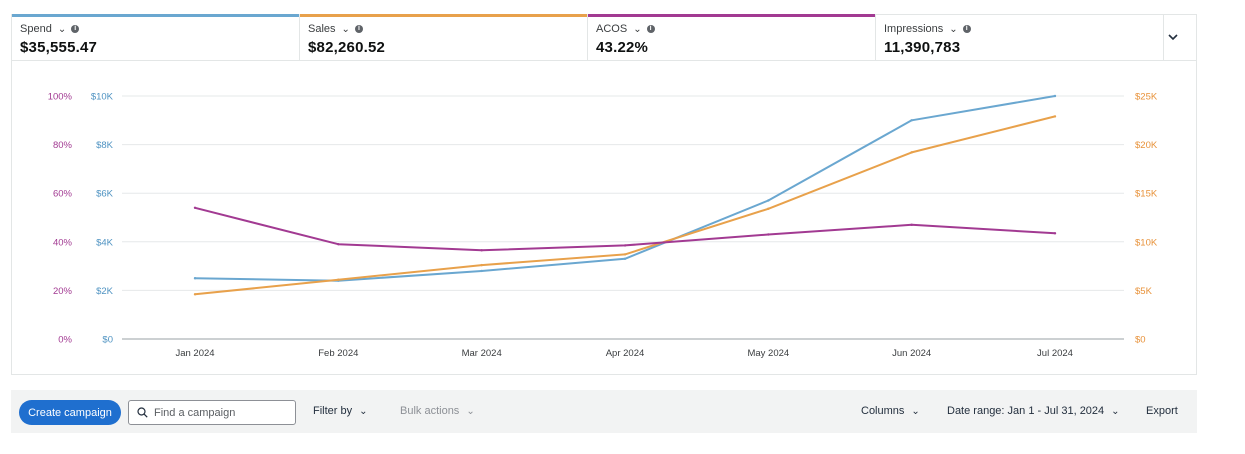 This screenshot has width=1245, height=454. Describe the element at coordinates (612, 29) in the screenshot. I see `metric-label: ACOS` at that location.